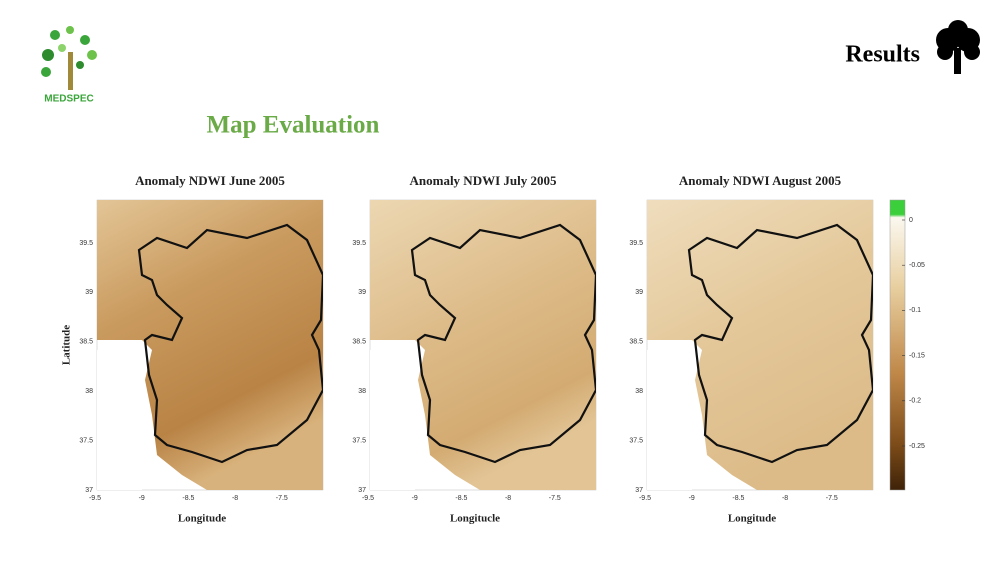 The height and width of the screenshot is (563, 1000). What do you see at coordinates (915, 310) in the screenshot?
I see `colorbar-tick-label: -0.1` at bounding box center [915, 310].